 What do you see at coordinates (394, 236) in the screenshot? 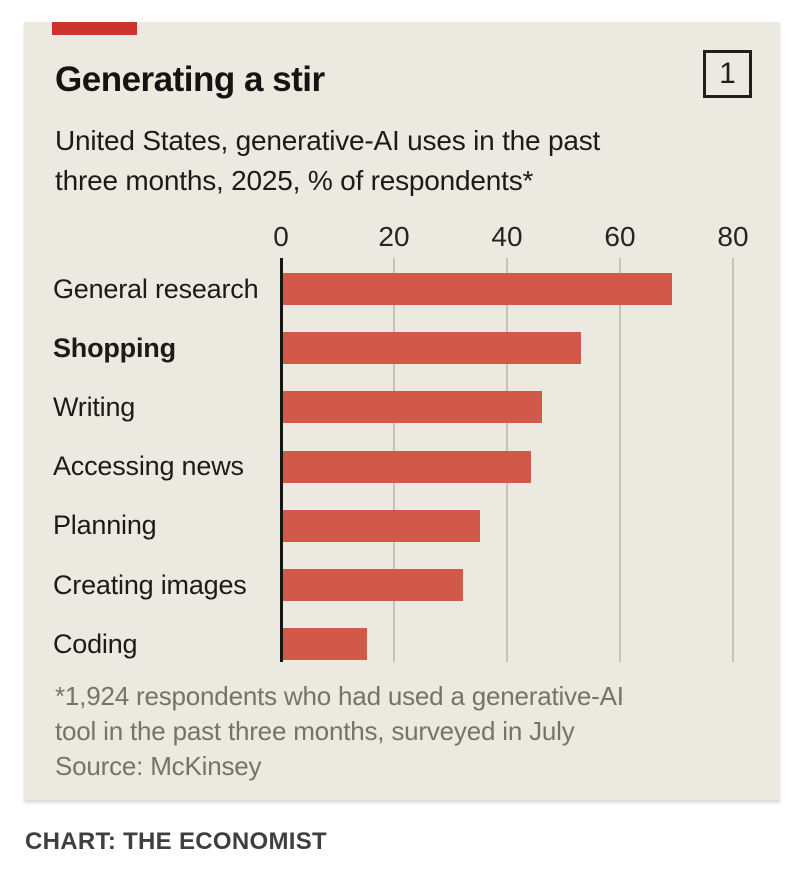
I see `x-axis-tick-20: 20` at bounding box center [394, 236].